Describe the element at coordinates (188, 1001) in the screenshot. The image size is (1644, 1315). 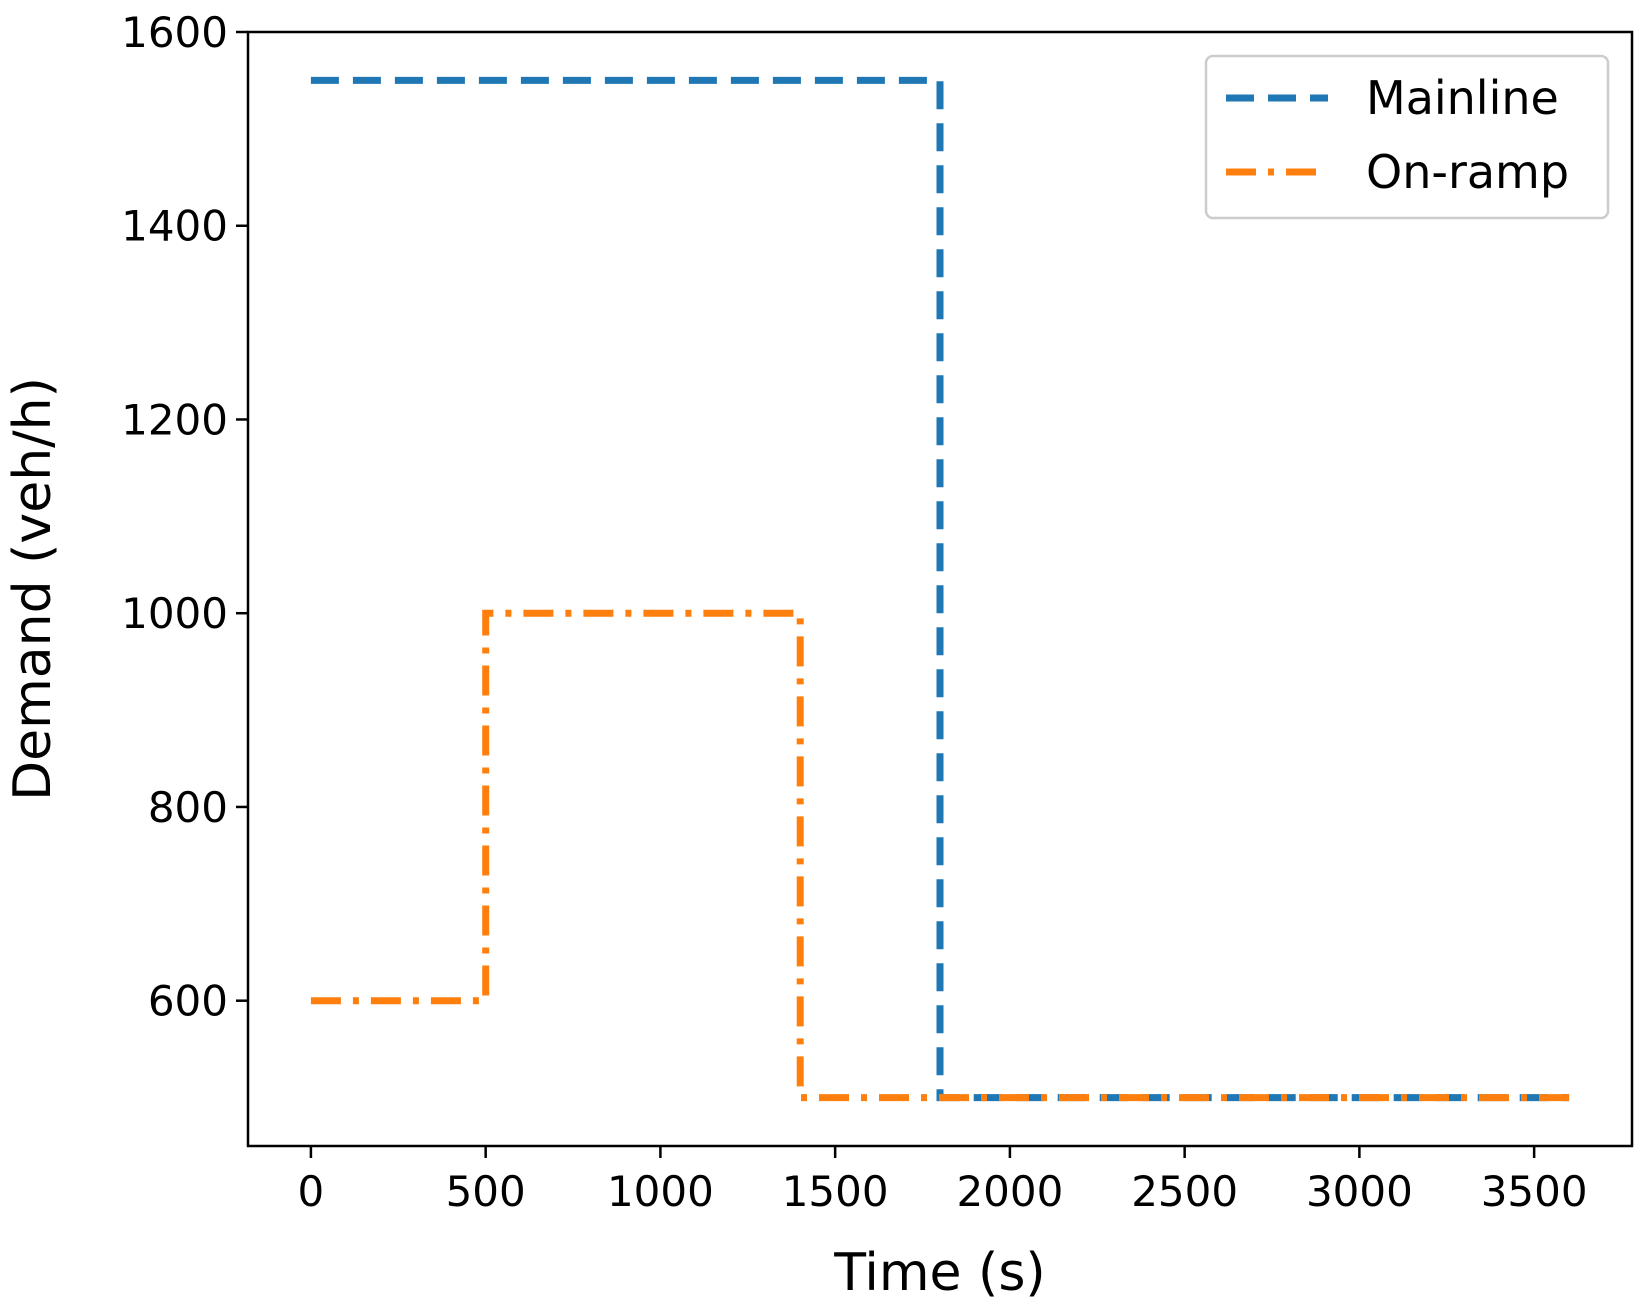
I see `y-tick-label: 600` at that location.